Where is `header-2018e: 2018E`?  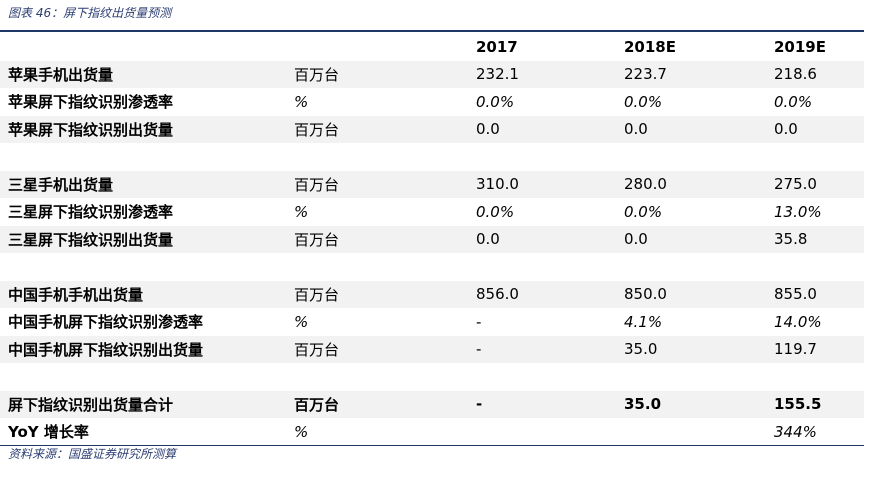 header-2018e: 2018E is located at coordinates (650, 46).